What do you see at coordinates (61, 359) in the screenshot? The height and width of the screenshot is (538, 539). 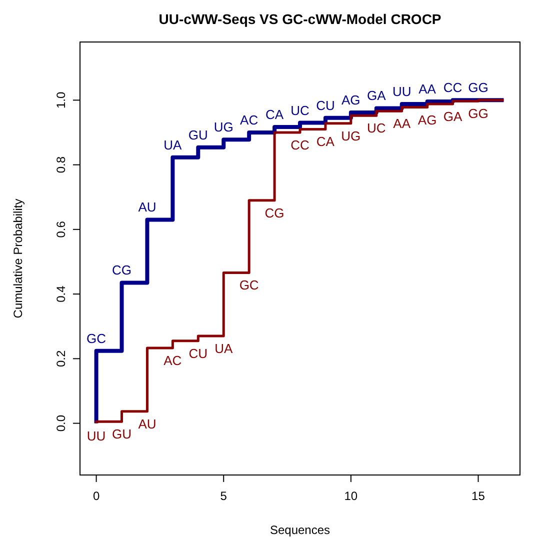 I see `y-tick-label: 0.2` at bounding box center [61, 359].